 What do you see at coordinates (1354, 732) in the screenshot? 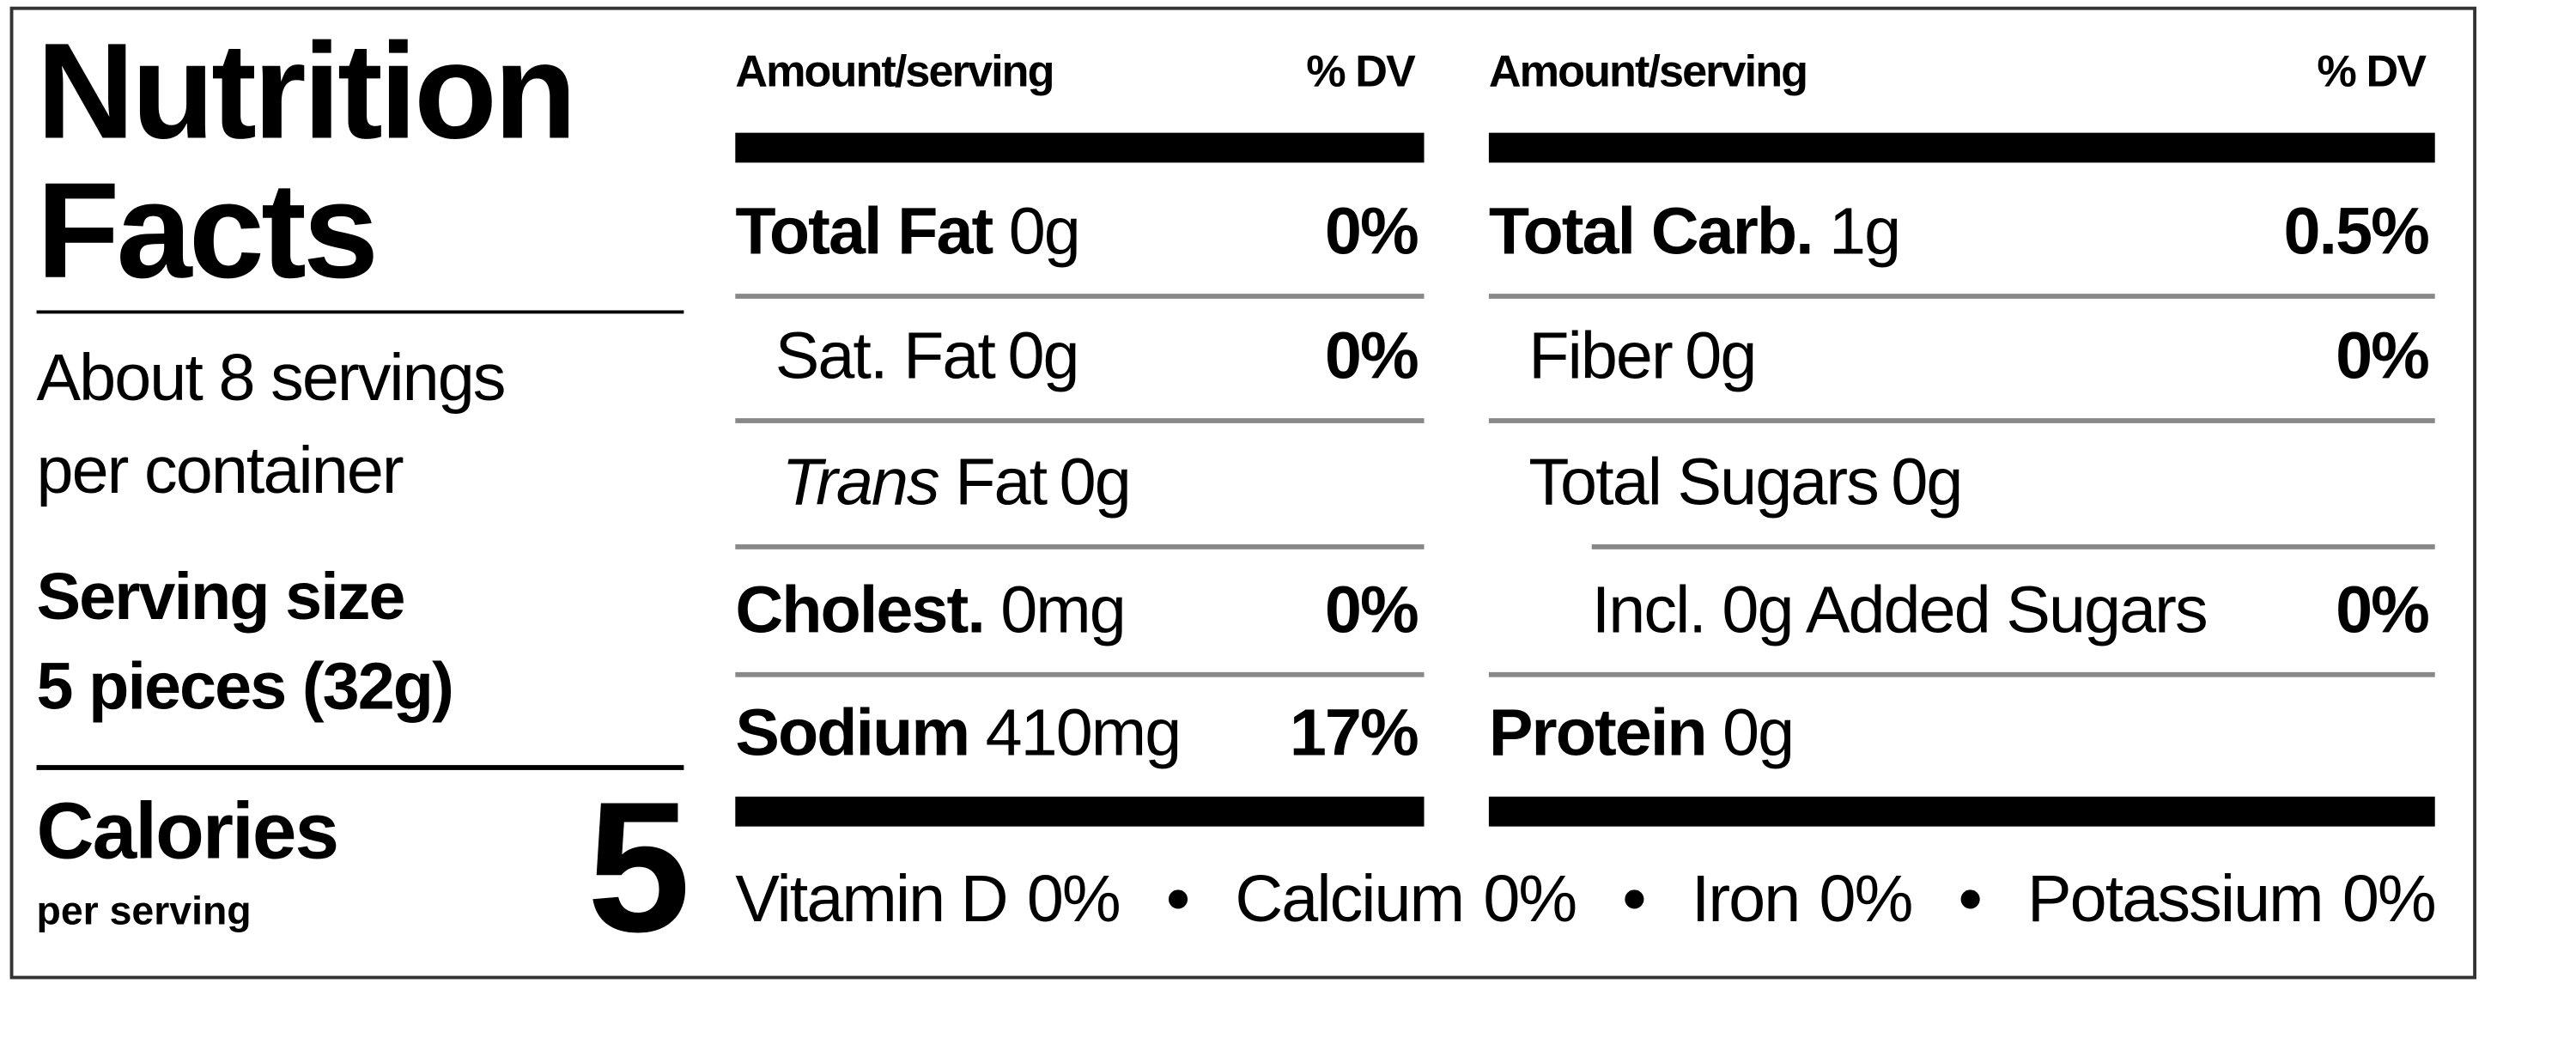
I see `nutrient-dv: 17%` at bounding box center [1354, 732].